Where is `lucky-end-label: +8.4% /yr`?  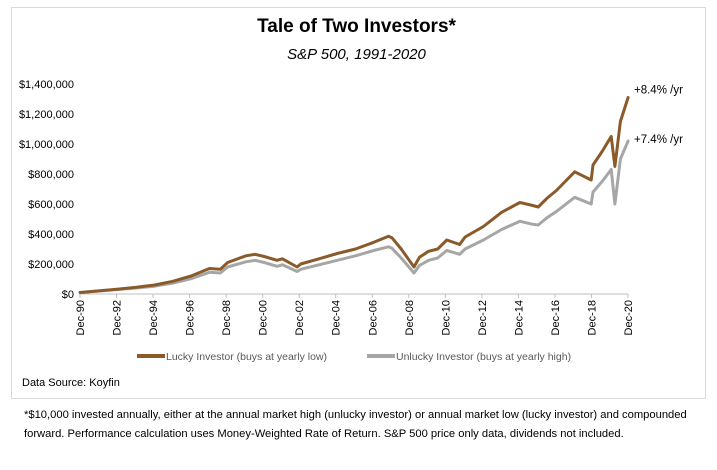
lucky-end-label: +8.4% /yr is located at coordinates (658, 91).